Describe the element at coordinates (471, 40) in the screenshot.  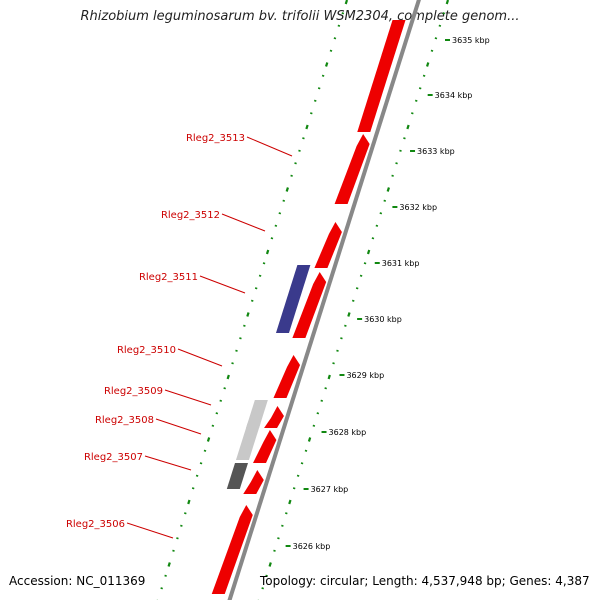
I see `tick-label: 3635 kbp` at that location.